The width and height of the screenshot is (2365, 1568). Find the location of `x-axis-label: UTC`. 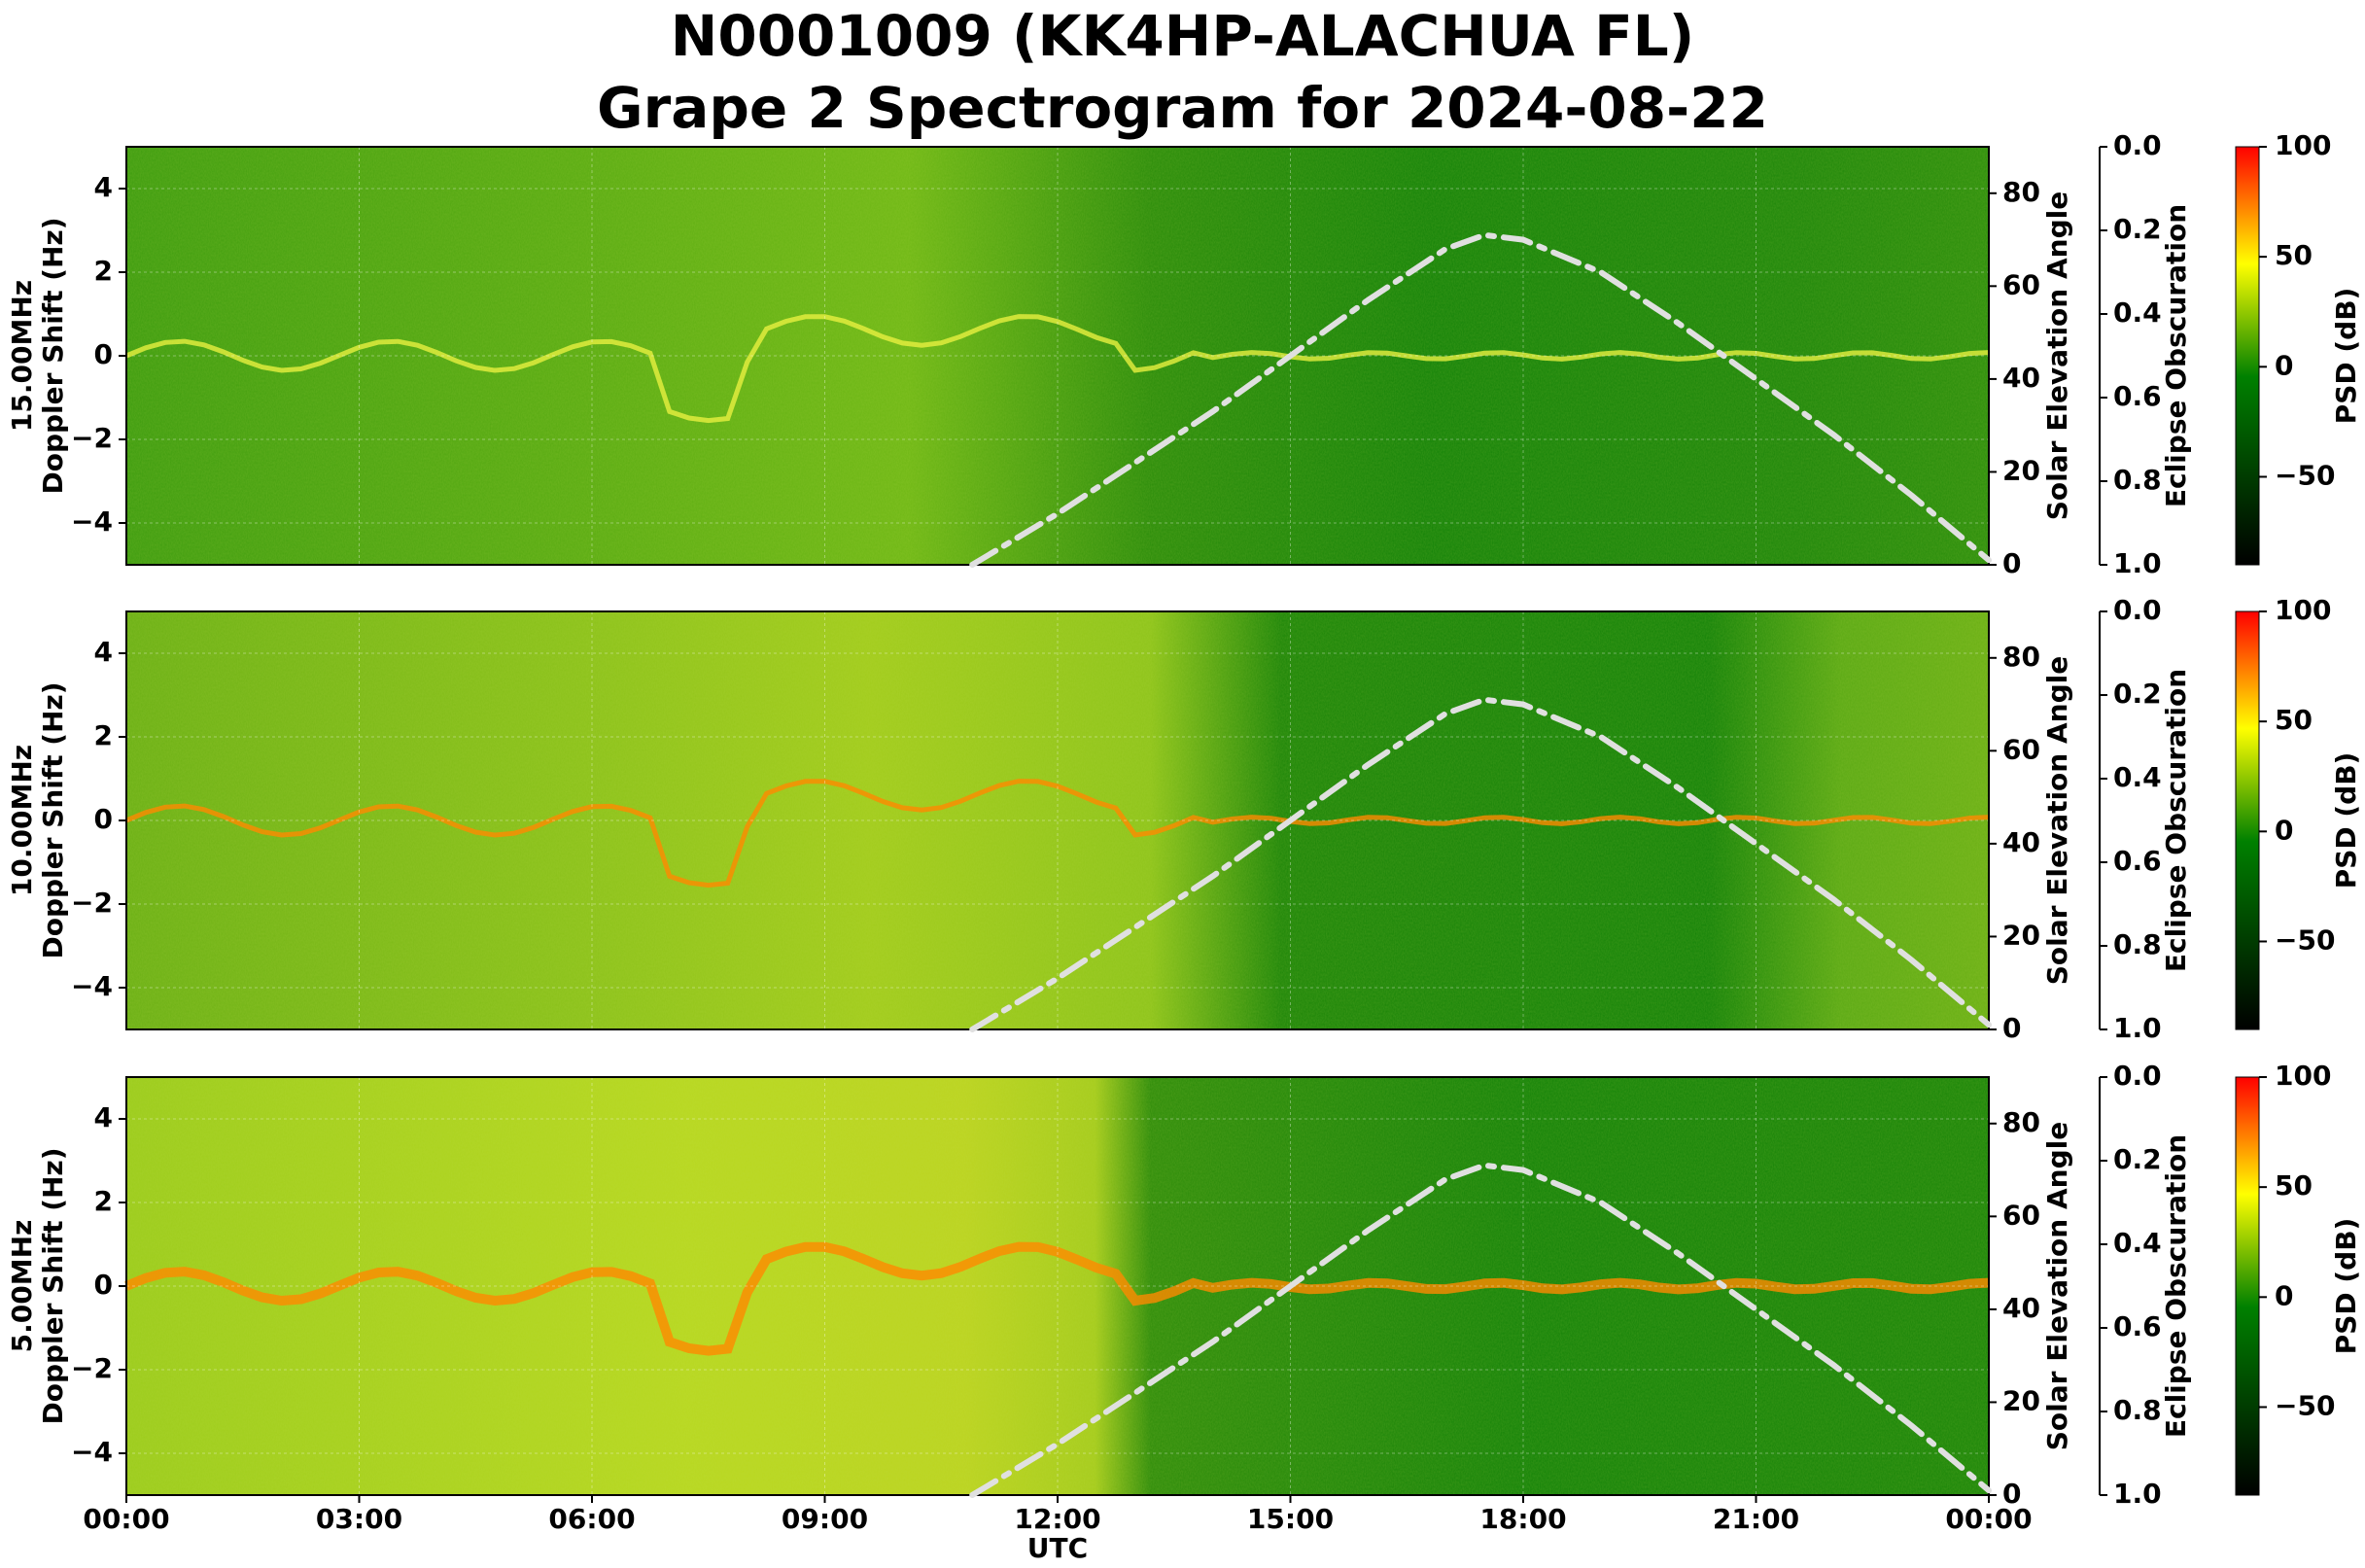

x-axis-label: UTC is located at coordinates (1057, 1548).